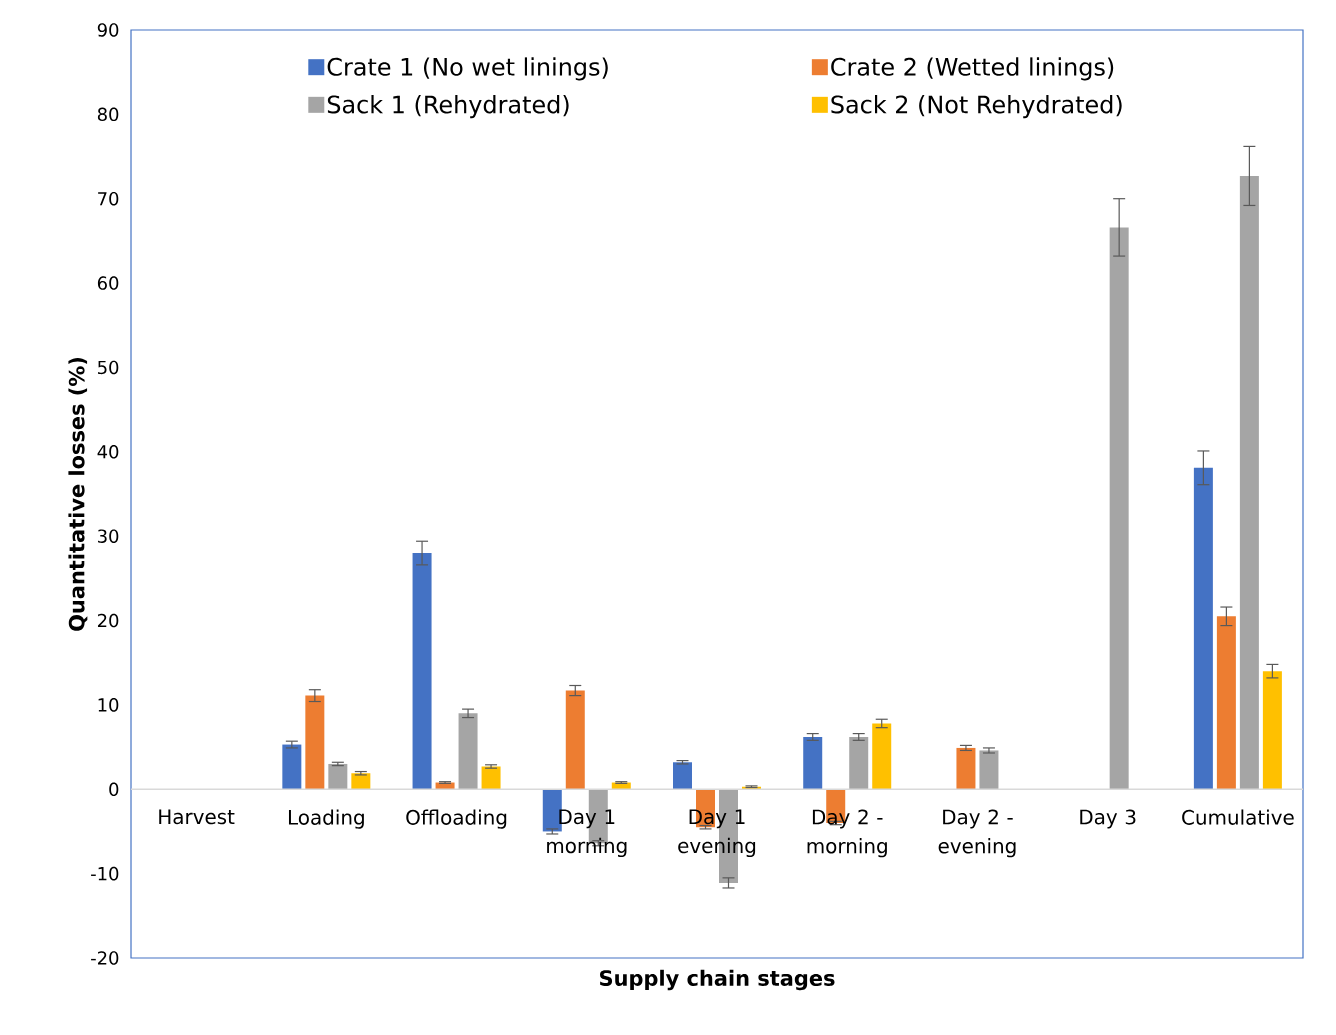 The height and width of the screenshot is (1035, 1336). What do you see at coordinates (976, 107) in the screenshot?
I see `legend-label: Sack 2 (Not Rehydrated)` at bounding box center [976, 107].